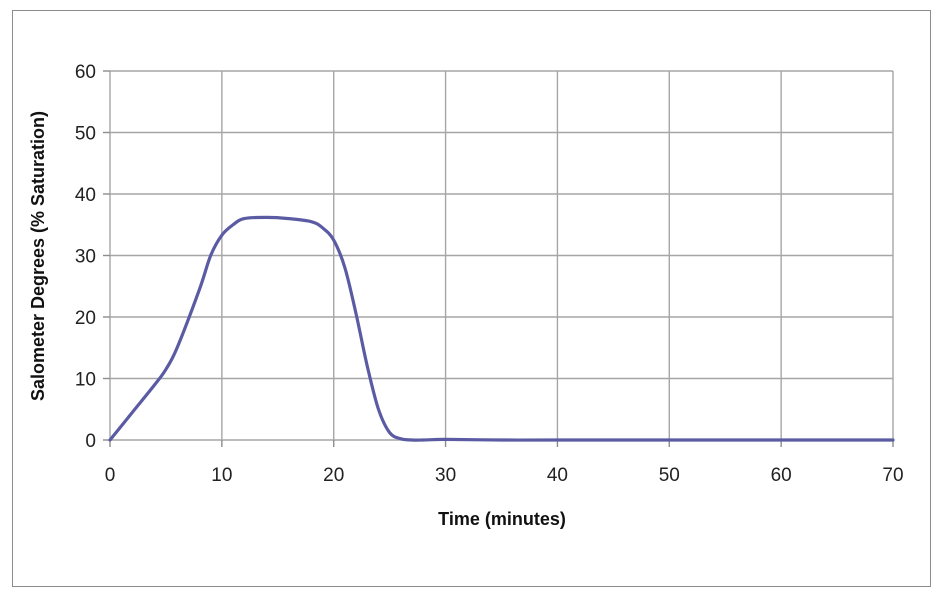 This screenshot has width=950, height=601. Describe the element at coordinates (892, 475) in the screenshot. I see `x-tick-label: 70` at that location.